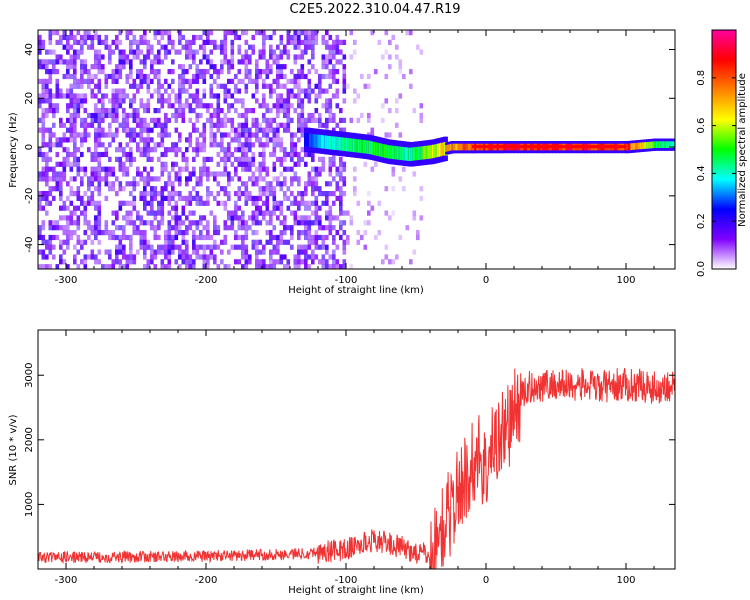  What do you see at coordinates (29, 439) in the screenshot?
I see `y-tick-label: 2000` at bounding box center [29, 439].